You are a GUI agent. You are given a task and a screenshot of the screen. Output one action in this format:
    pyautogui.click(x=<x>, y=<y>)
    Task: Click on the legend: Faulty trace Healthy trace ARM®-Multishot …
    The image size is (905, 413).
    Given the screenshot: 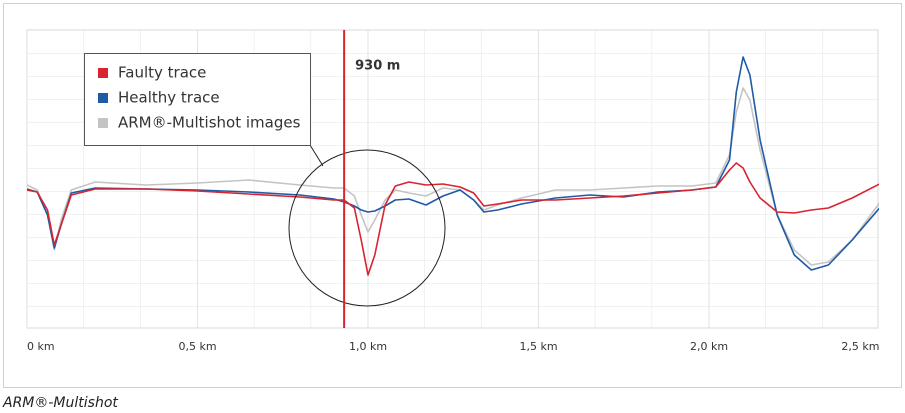 What is the action you would take?
    pyautogui.click(x=197, y=99)
    